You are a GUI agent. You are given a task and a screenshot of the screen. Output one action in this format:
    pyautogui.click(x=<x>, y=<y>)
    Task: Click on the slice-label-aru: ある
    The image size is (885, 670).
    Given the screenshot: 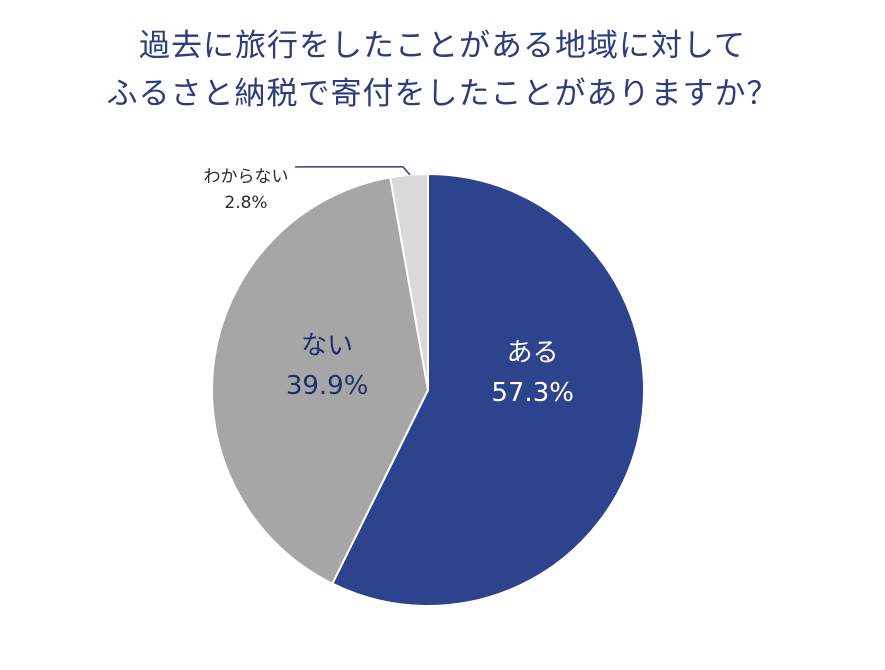 What is the action you would take?
    pyautogui.click(x=533, y=353)
    